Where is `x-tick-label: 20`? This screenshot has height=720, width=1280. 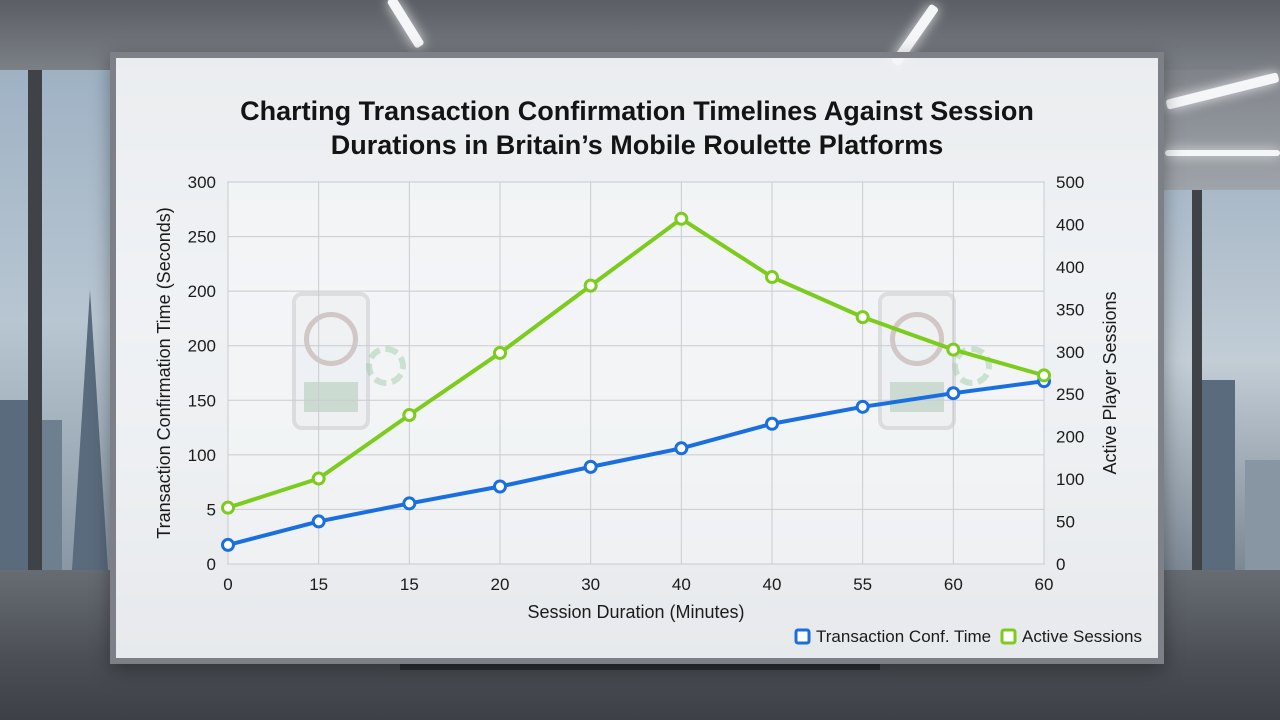 x-tick-label: 20 is located at coordinates (500, 584).